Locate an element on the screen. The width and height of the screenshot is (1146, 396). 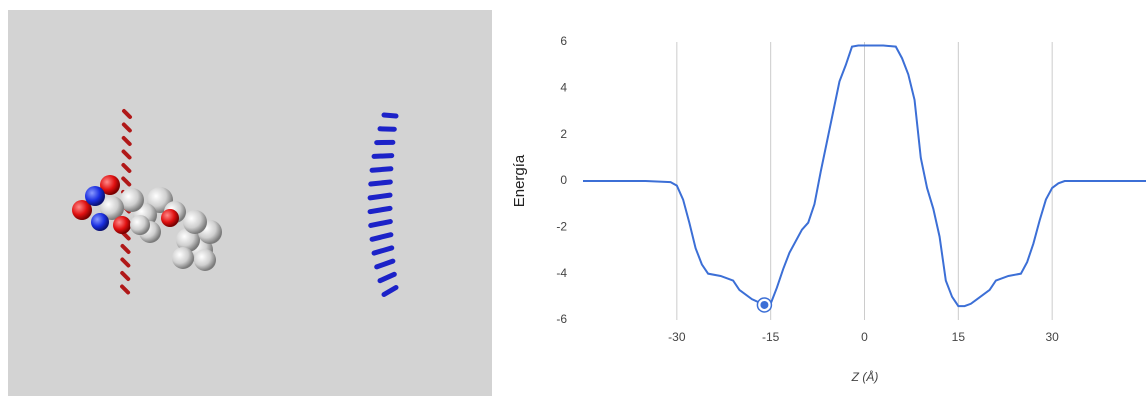
y-tick-label: -2 is located at coordinates (561, 227).